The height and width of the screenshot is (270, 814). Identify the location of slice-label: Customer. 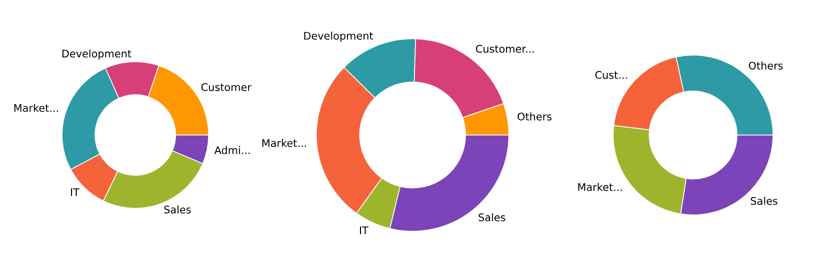
(226, 87).